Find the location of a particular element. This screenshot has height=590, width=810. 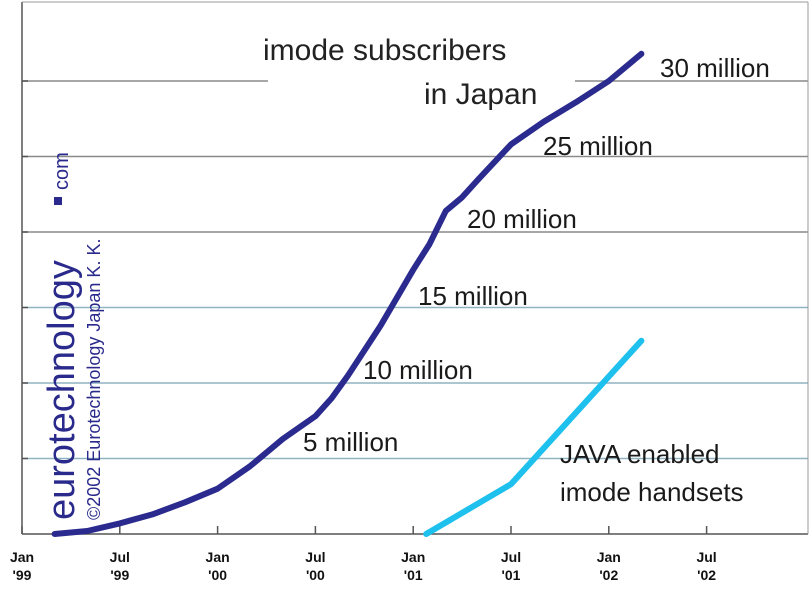

watermark-copyright: ©2002 Eurotechnology Japan K. K. is located at coordinates (94, 379).